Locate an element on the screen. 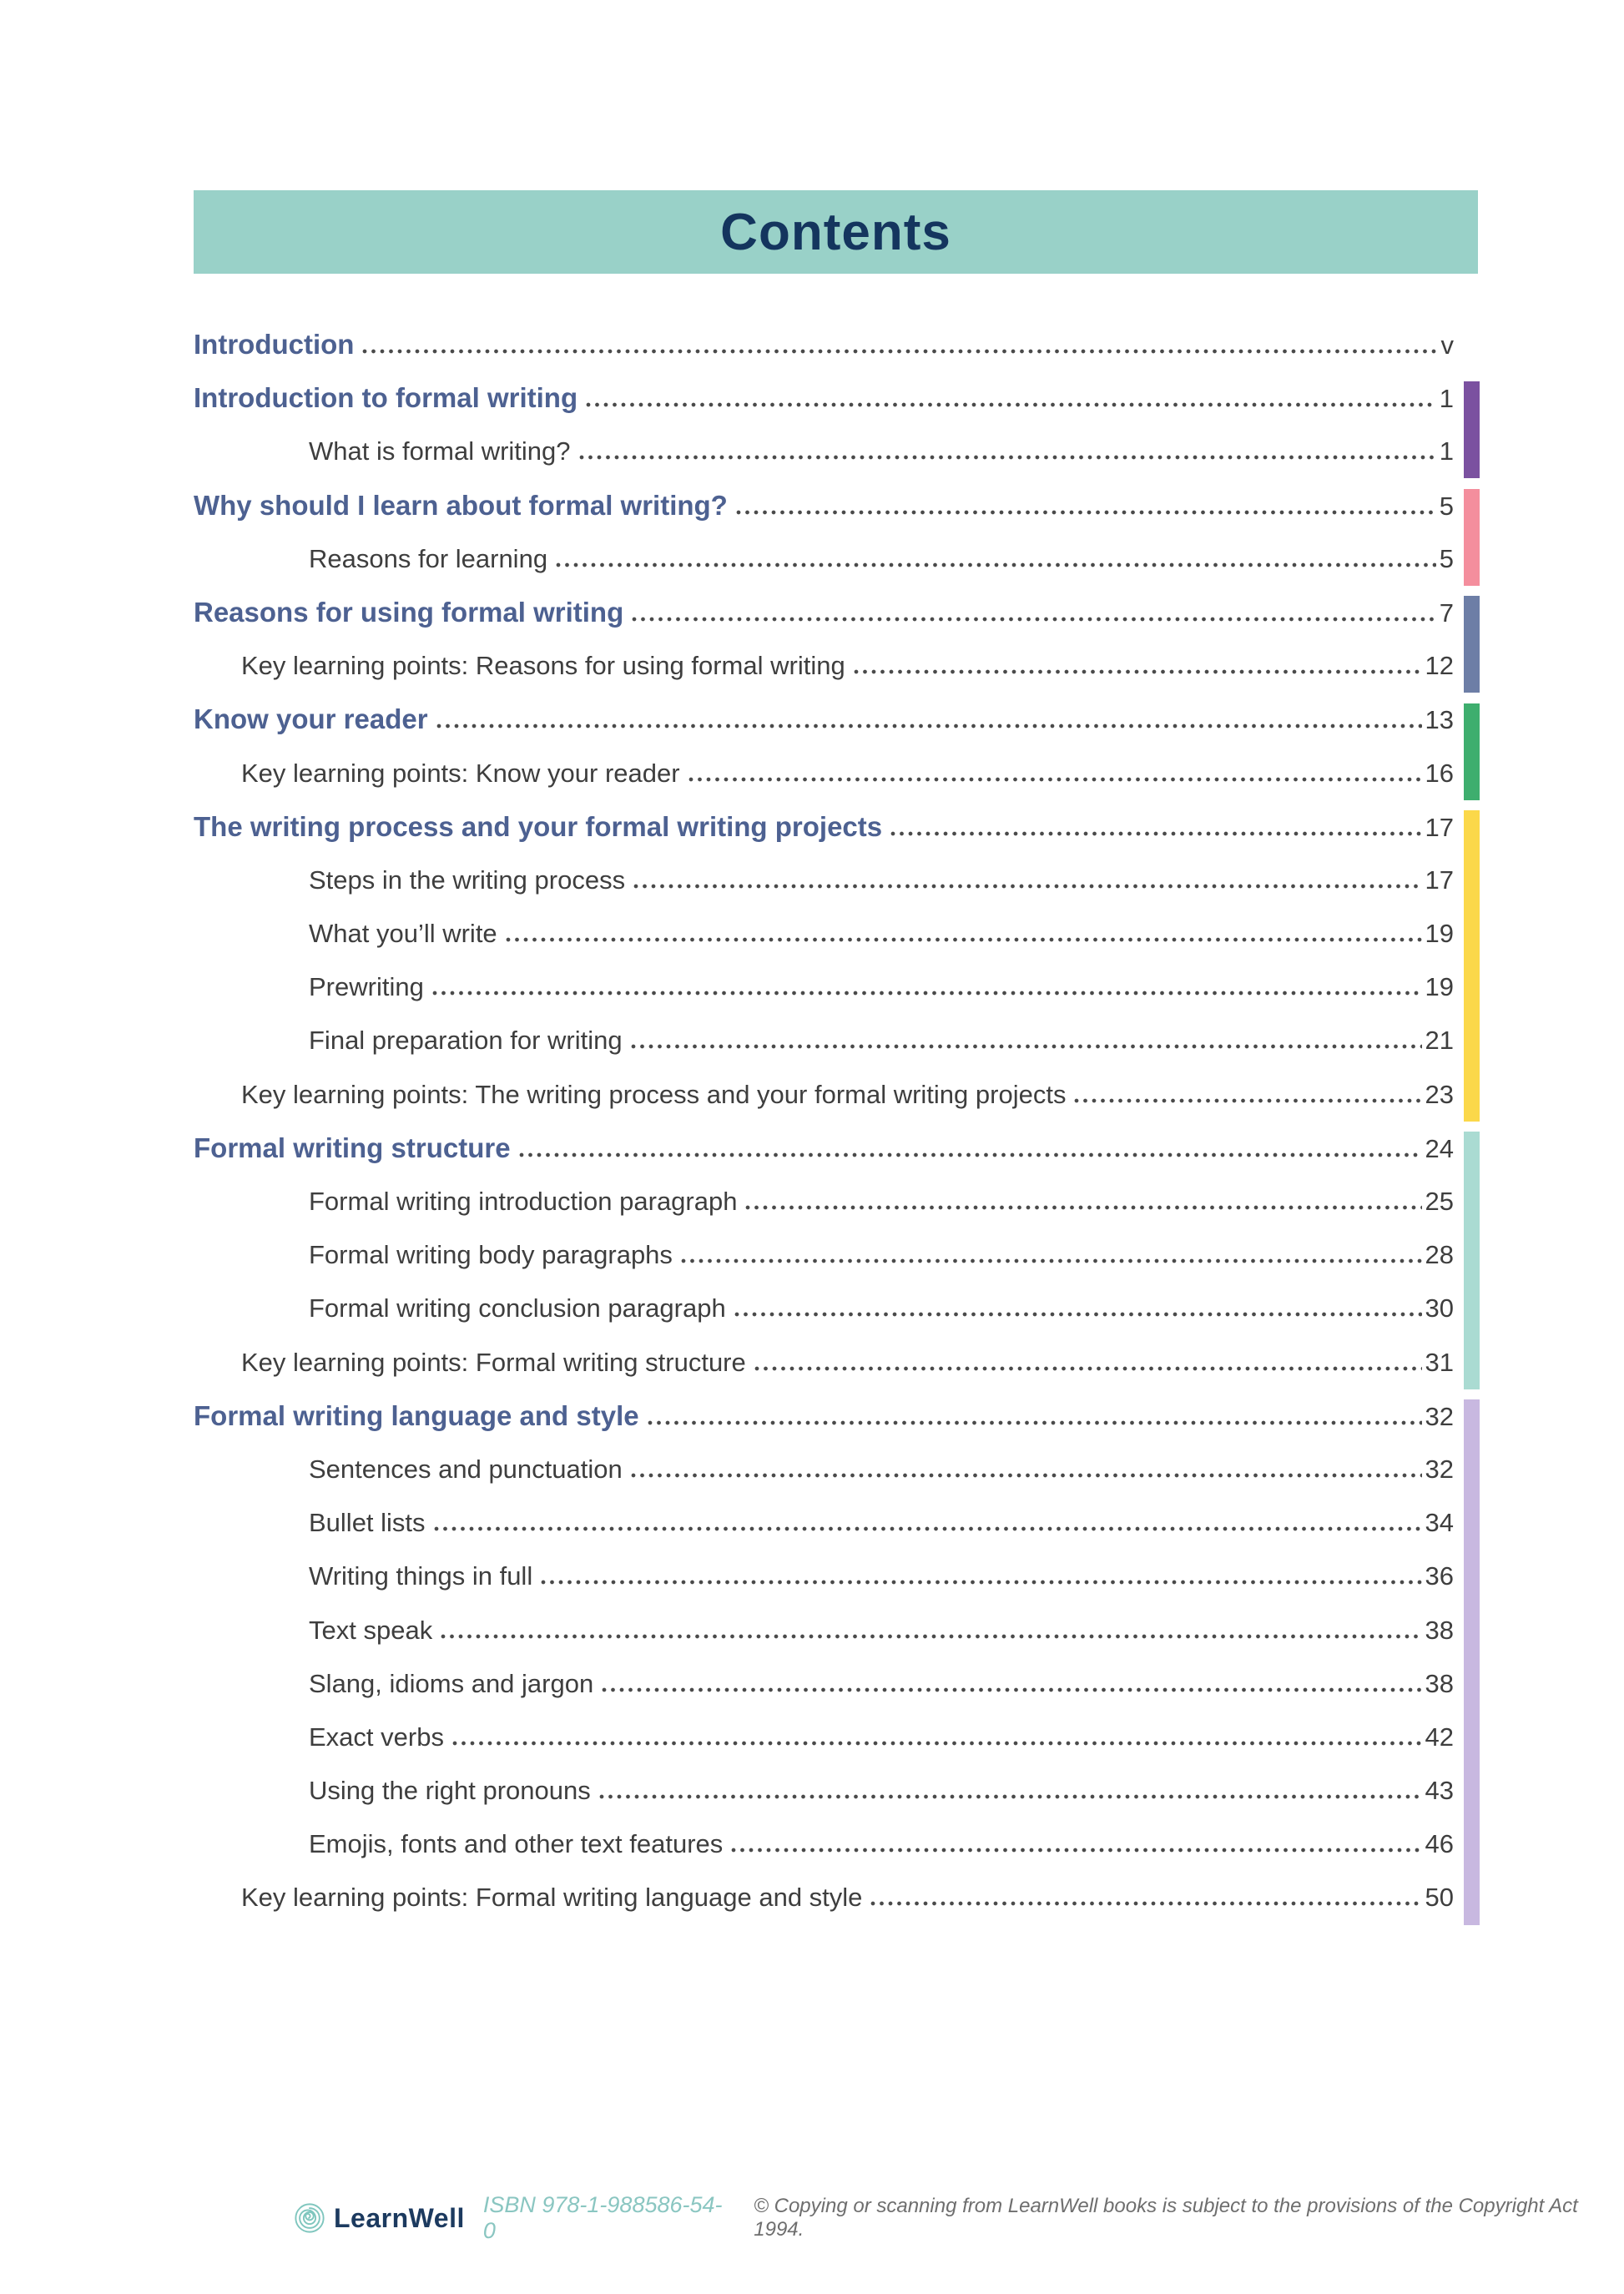  toc-entry: Final preparation for writing 21 is located at coordinates (824, 1040).